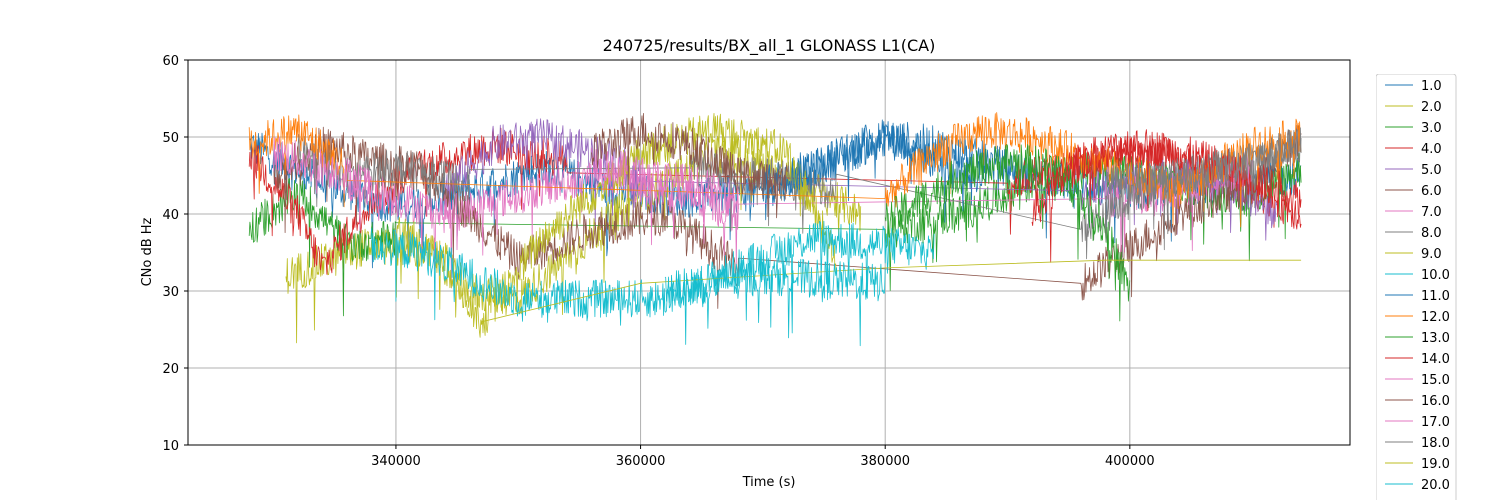  Describe the element at coordinates (1435, 275) in the screenshot. I see `legend-label: 10.0` at that location.